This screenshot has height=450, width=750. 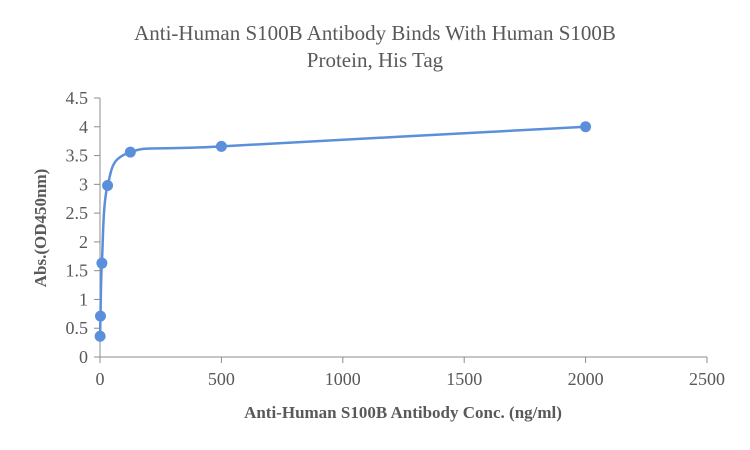 What do you see at coordinates (77, 328) in the screenshot?
I see `y-tick-label: 0.5` at bounding box center [77, 328].